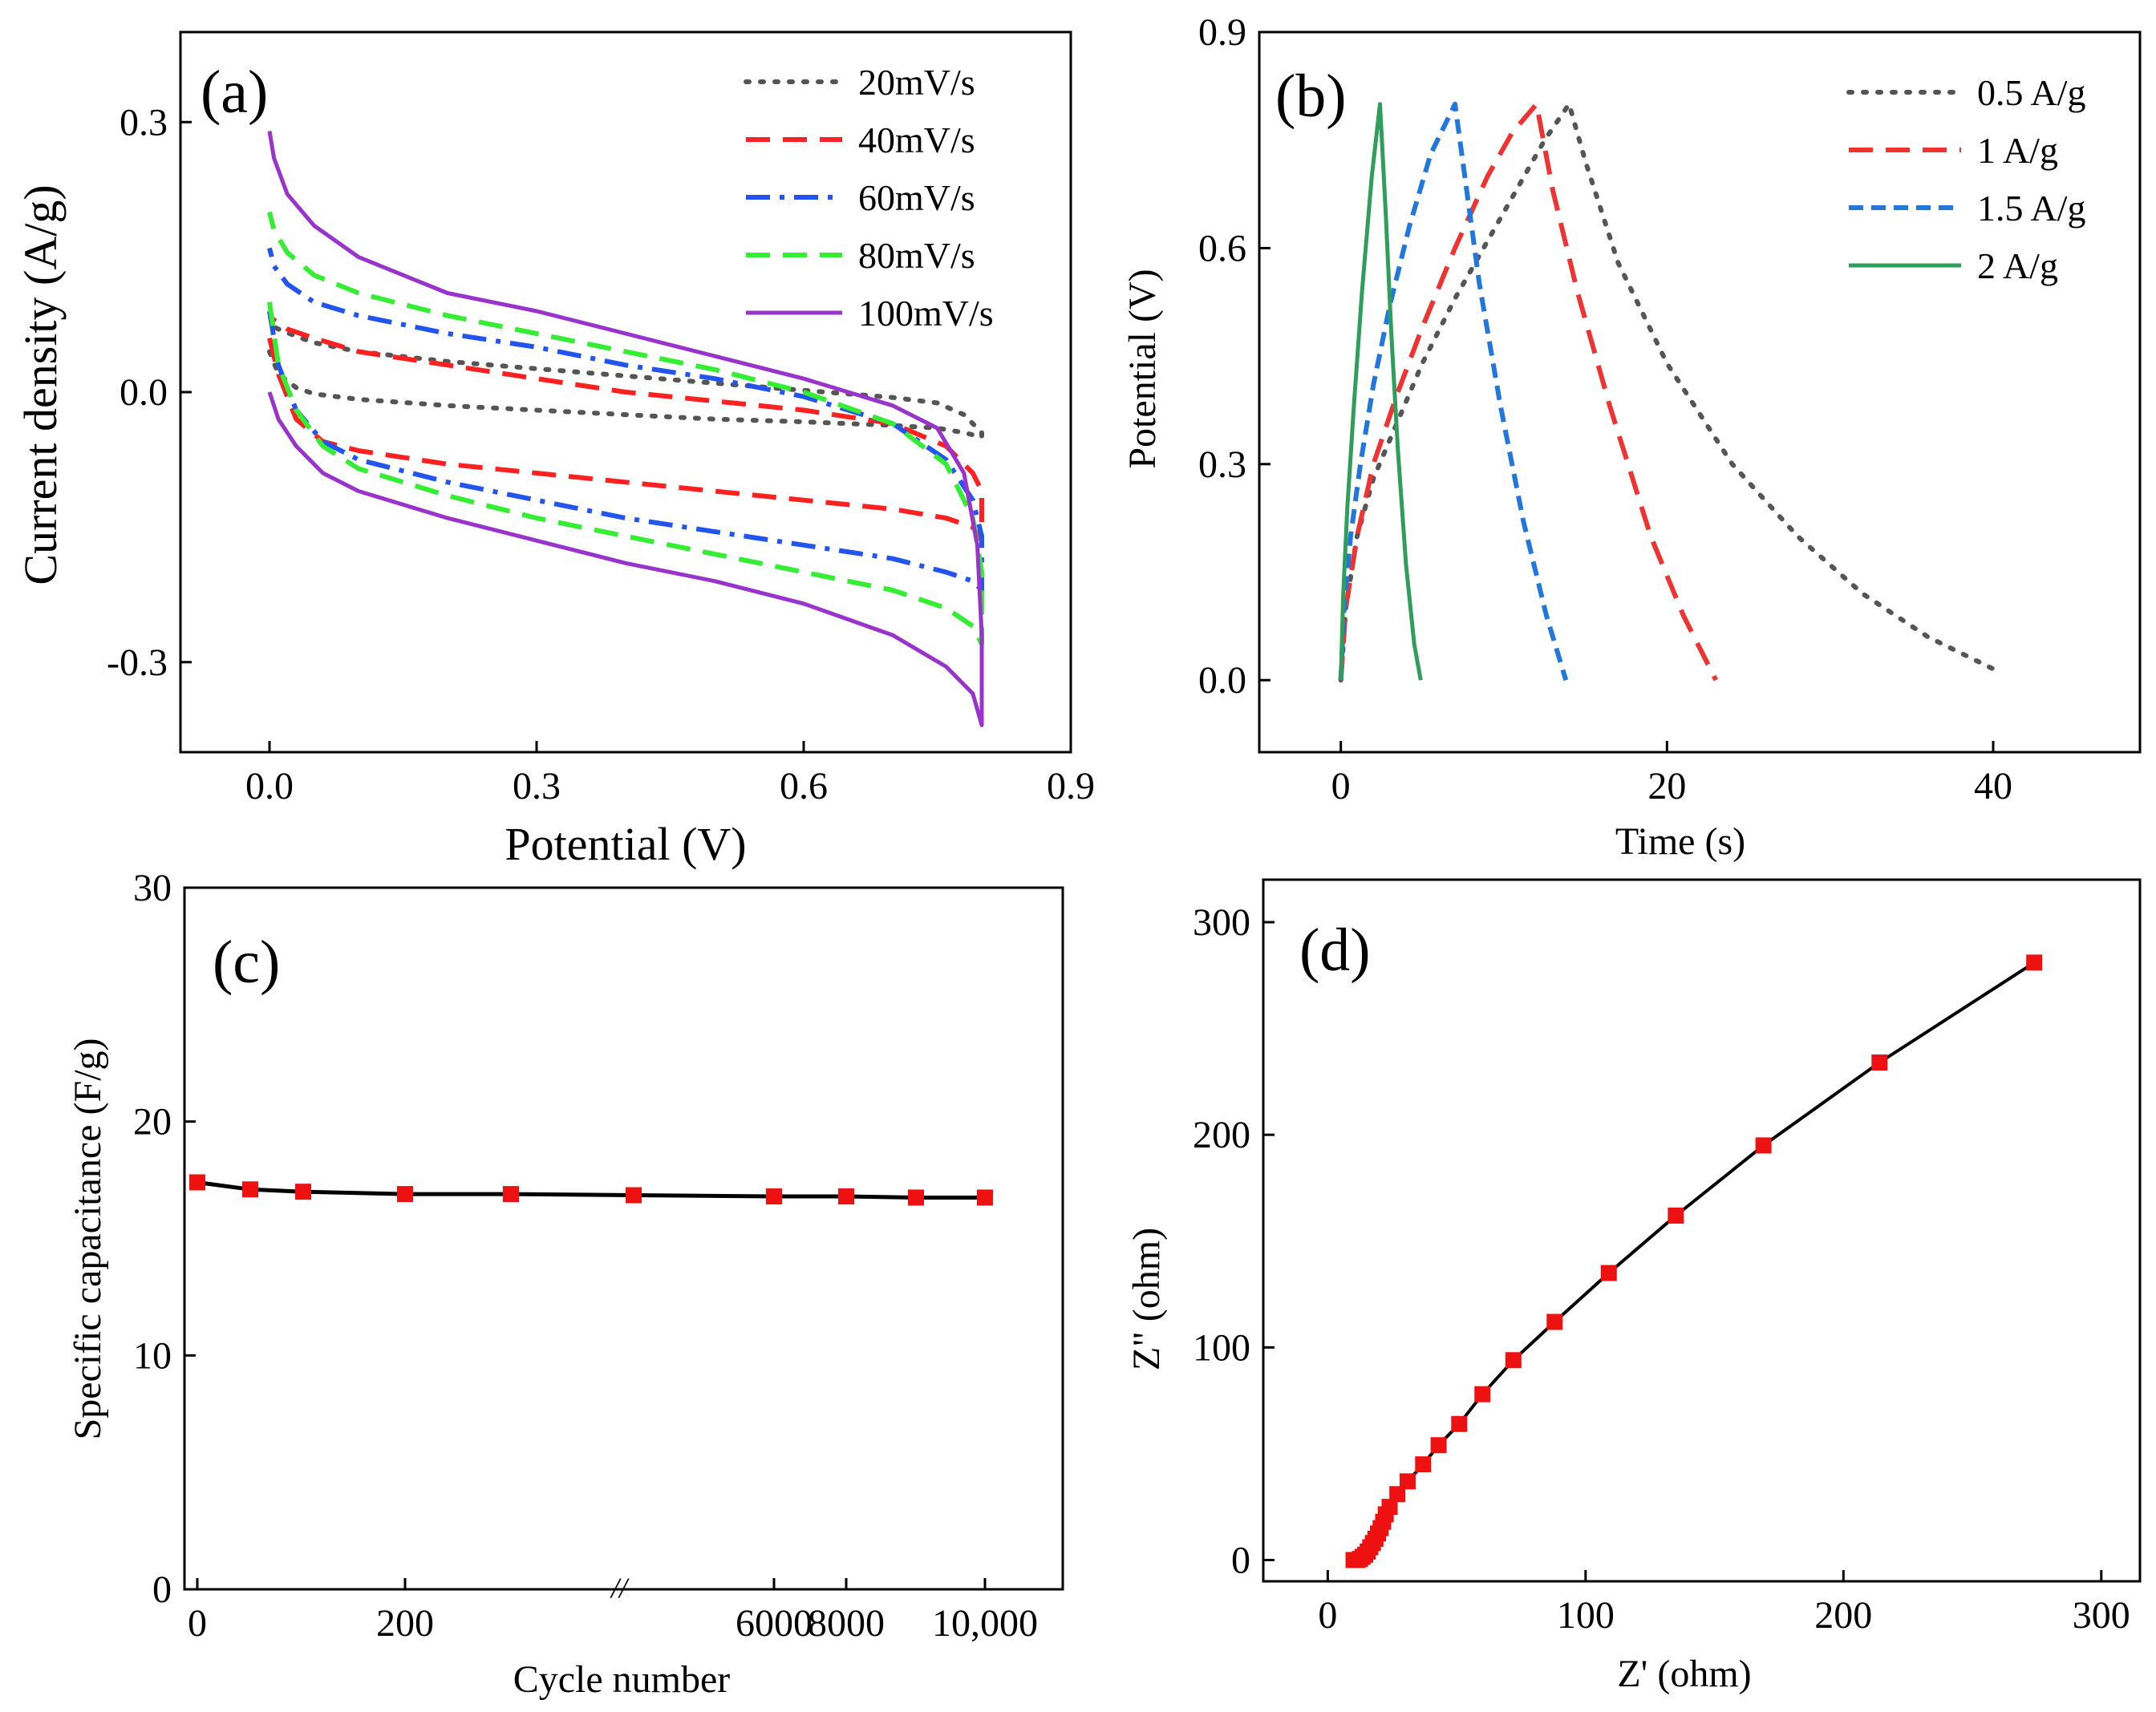  I want to click on panel-b-legend: 0.5 A/g 1 A/g 1.5 A/g 2 A/g, so click(1966, 179).